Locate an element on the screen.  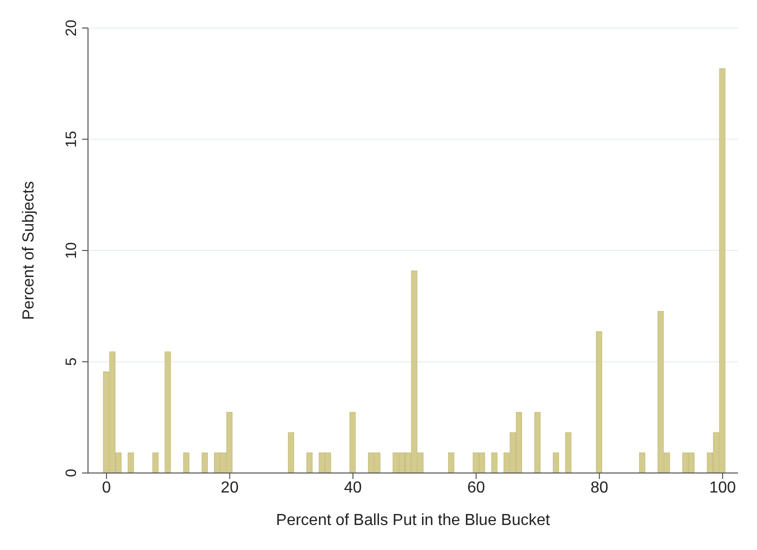
y-tick-label: 5 is located at coordinates (71, 362).